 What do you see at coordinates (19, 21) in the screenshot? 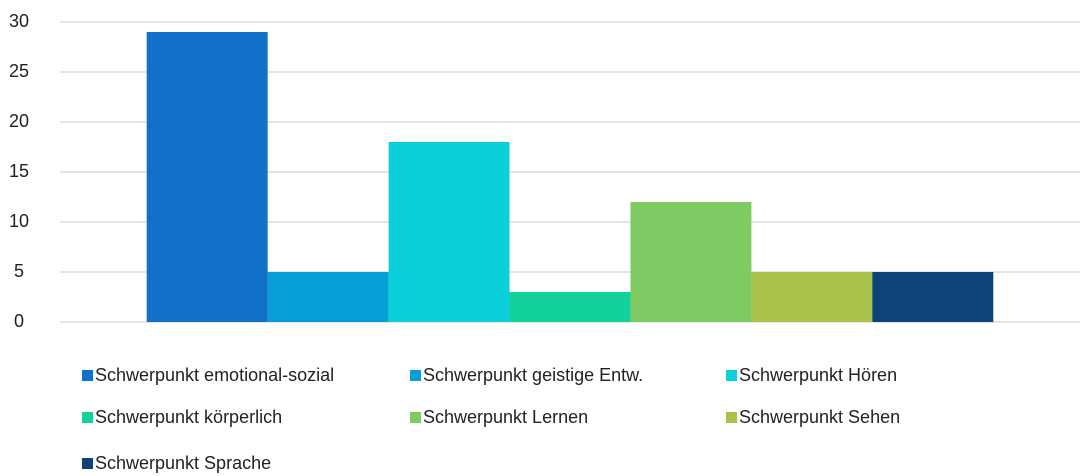
I see `y-tick-label: 30` at bounding box center [19, 21].